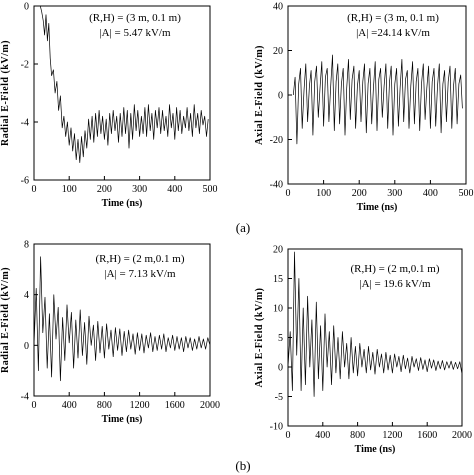 This screenshot has width=474, height=475. I want to click on b-axial-annotation: (R,H) = (2 m,0.1 m), so click(395, 269).